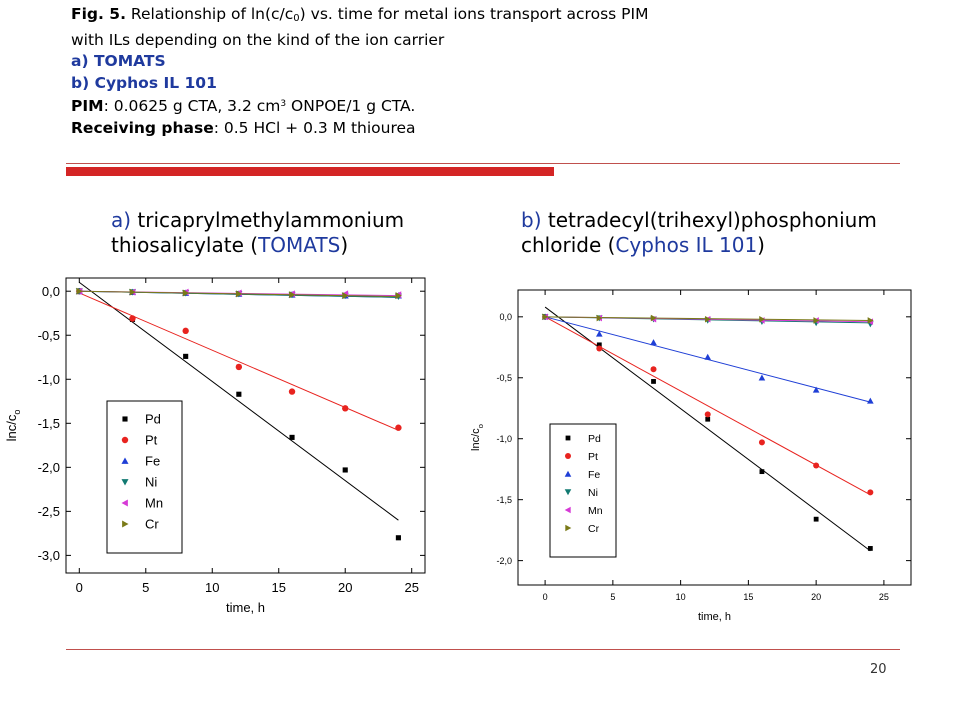 The image size is (960, 720). What do you see at coordinates (238, 401) in the screenshot?
I see `chart-a-fit-line-pd` at bounding box center [238, 401].